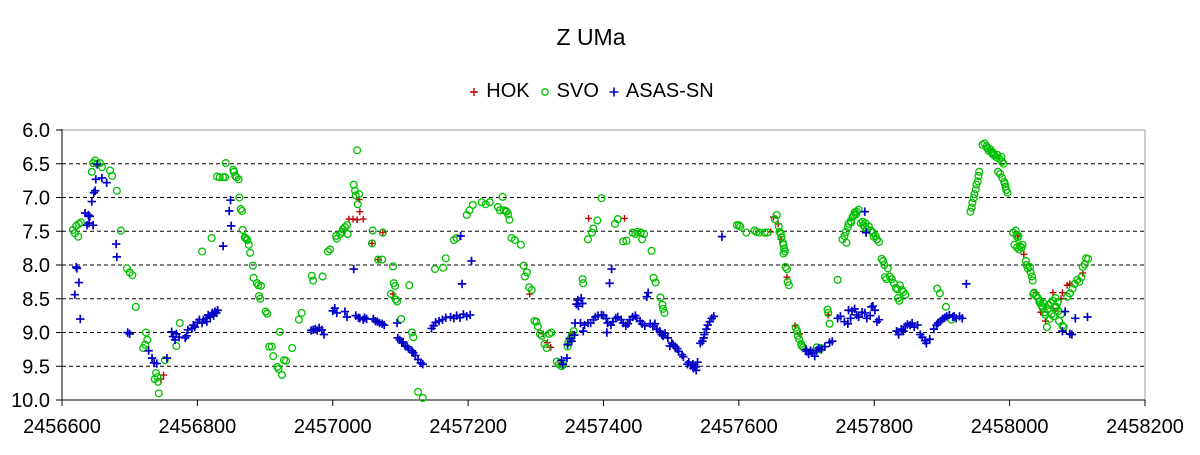 Image resolution: width=1200 pixels, height=455 pixels. I want to click on legend-label-asas-sn: ASAS-SN, so click(669, 91).